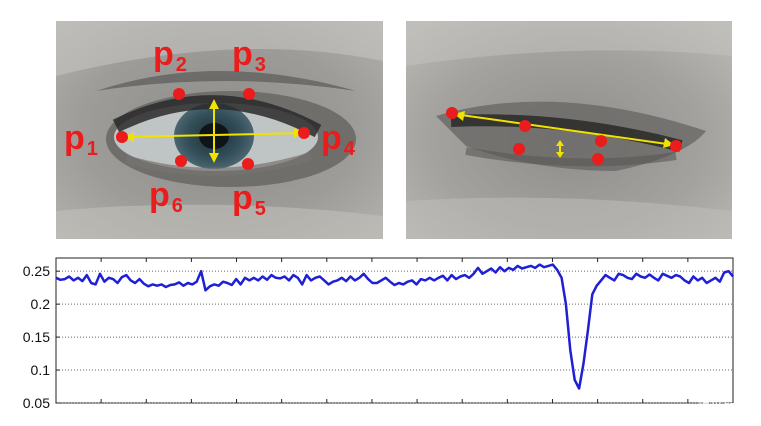  What do you see at coordinates (129, 137) in the screenshot?
I see `arrowhead-left-icon` at bounding box center [129, 137].